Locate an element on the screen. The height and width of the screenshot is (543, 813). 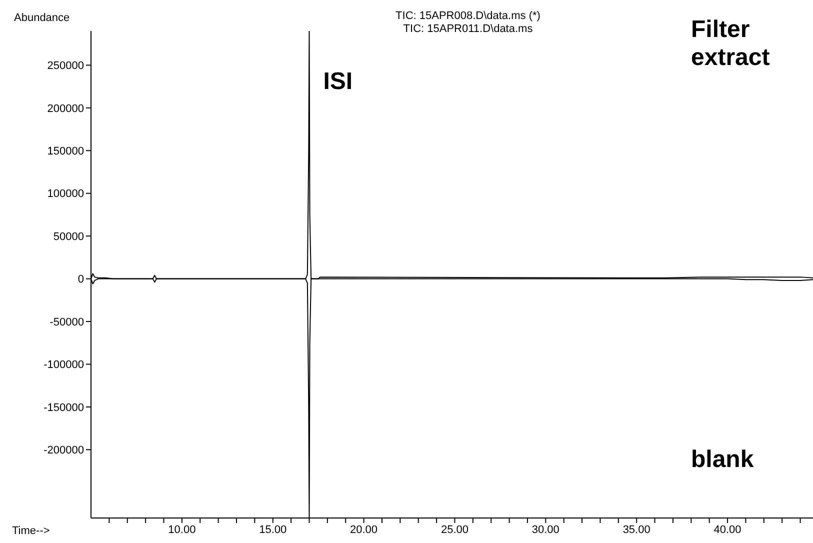
y-tick-label: 200000 is located at coordinates (65, 108).